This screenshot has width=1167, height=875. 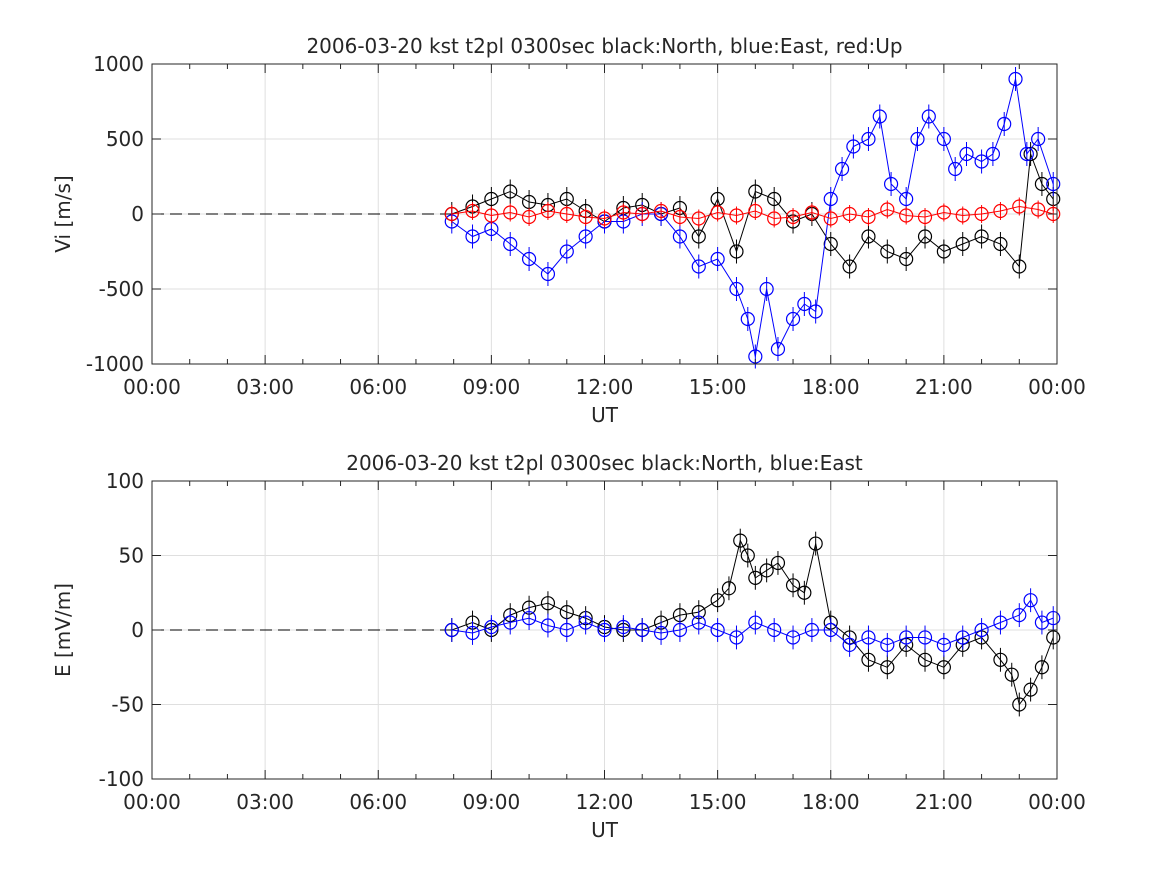 I want to click on velocity-y-tick-label: 0, so click(x=137, y=214).